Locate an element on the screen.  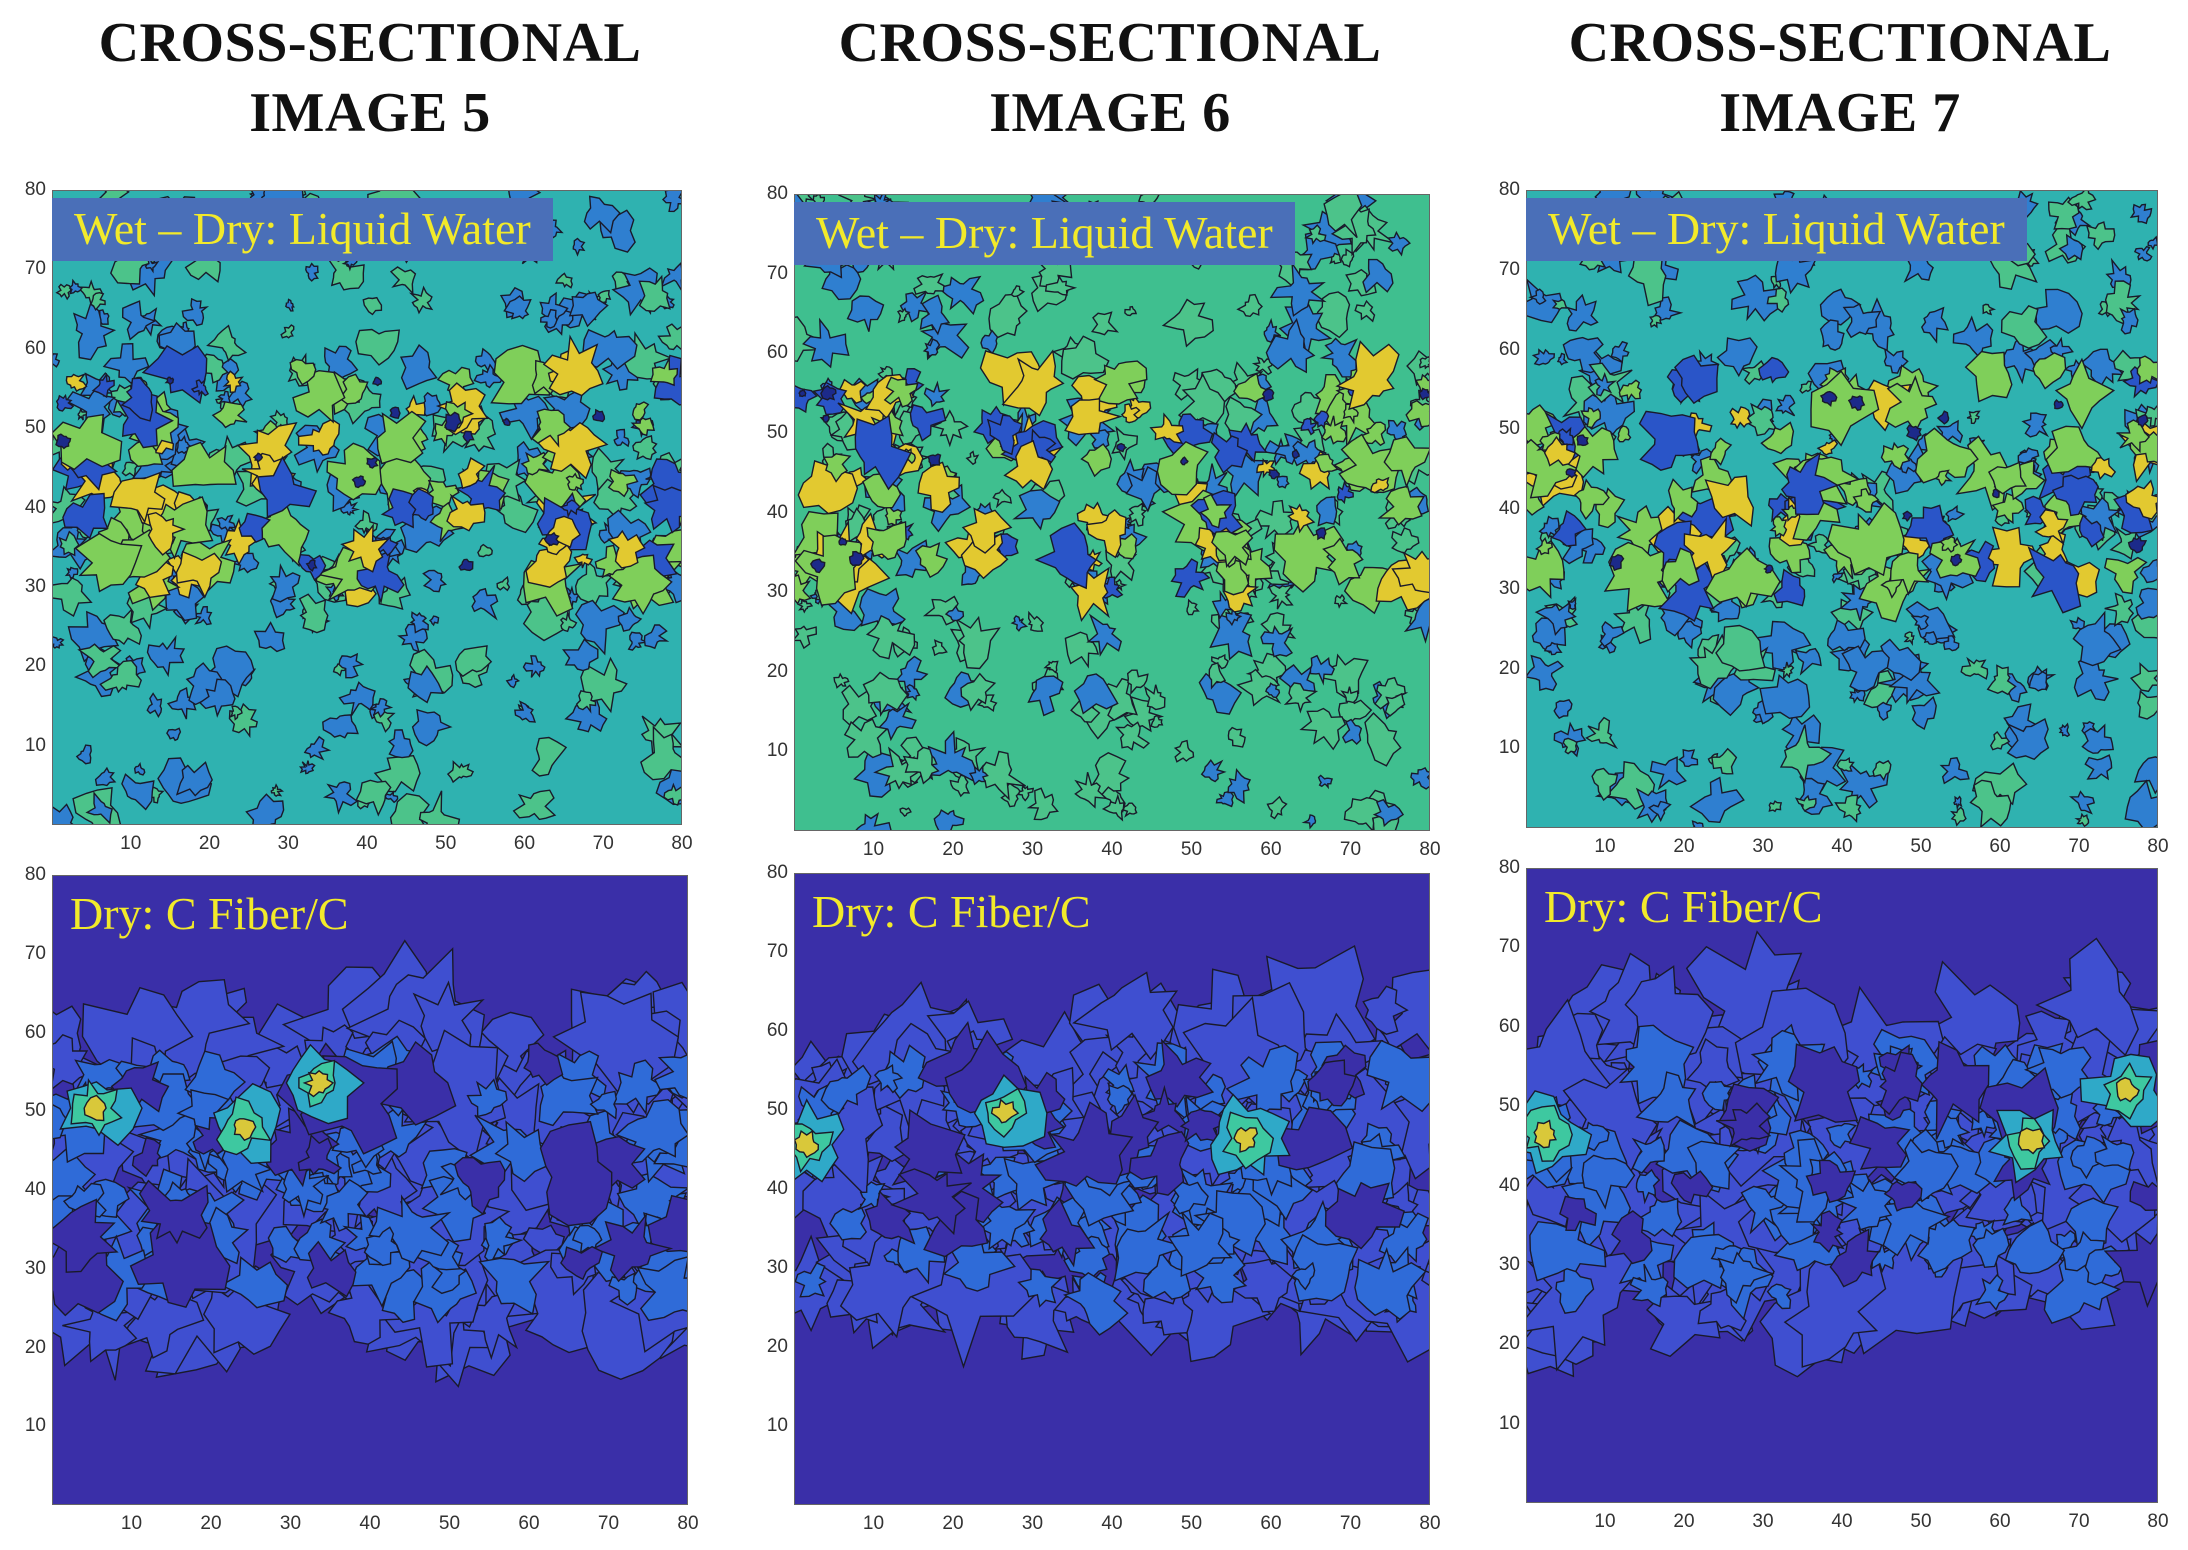
heading-line1: CROSS-SECTIONAL is located at coordinates (370, 43).